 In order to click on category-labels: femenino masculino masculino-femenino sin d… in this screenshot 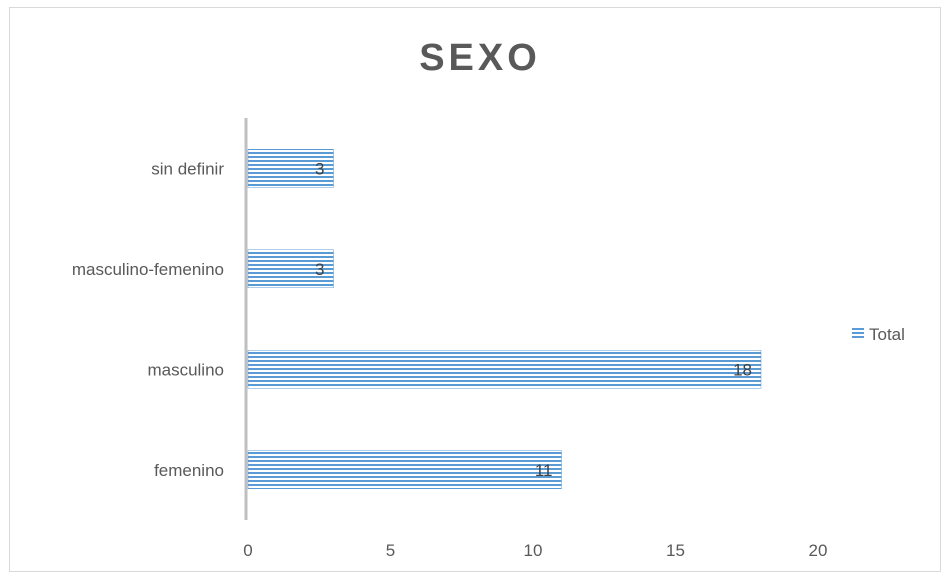, I will do `click(148, 319)`.